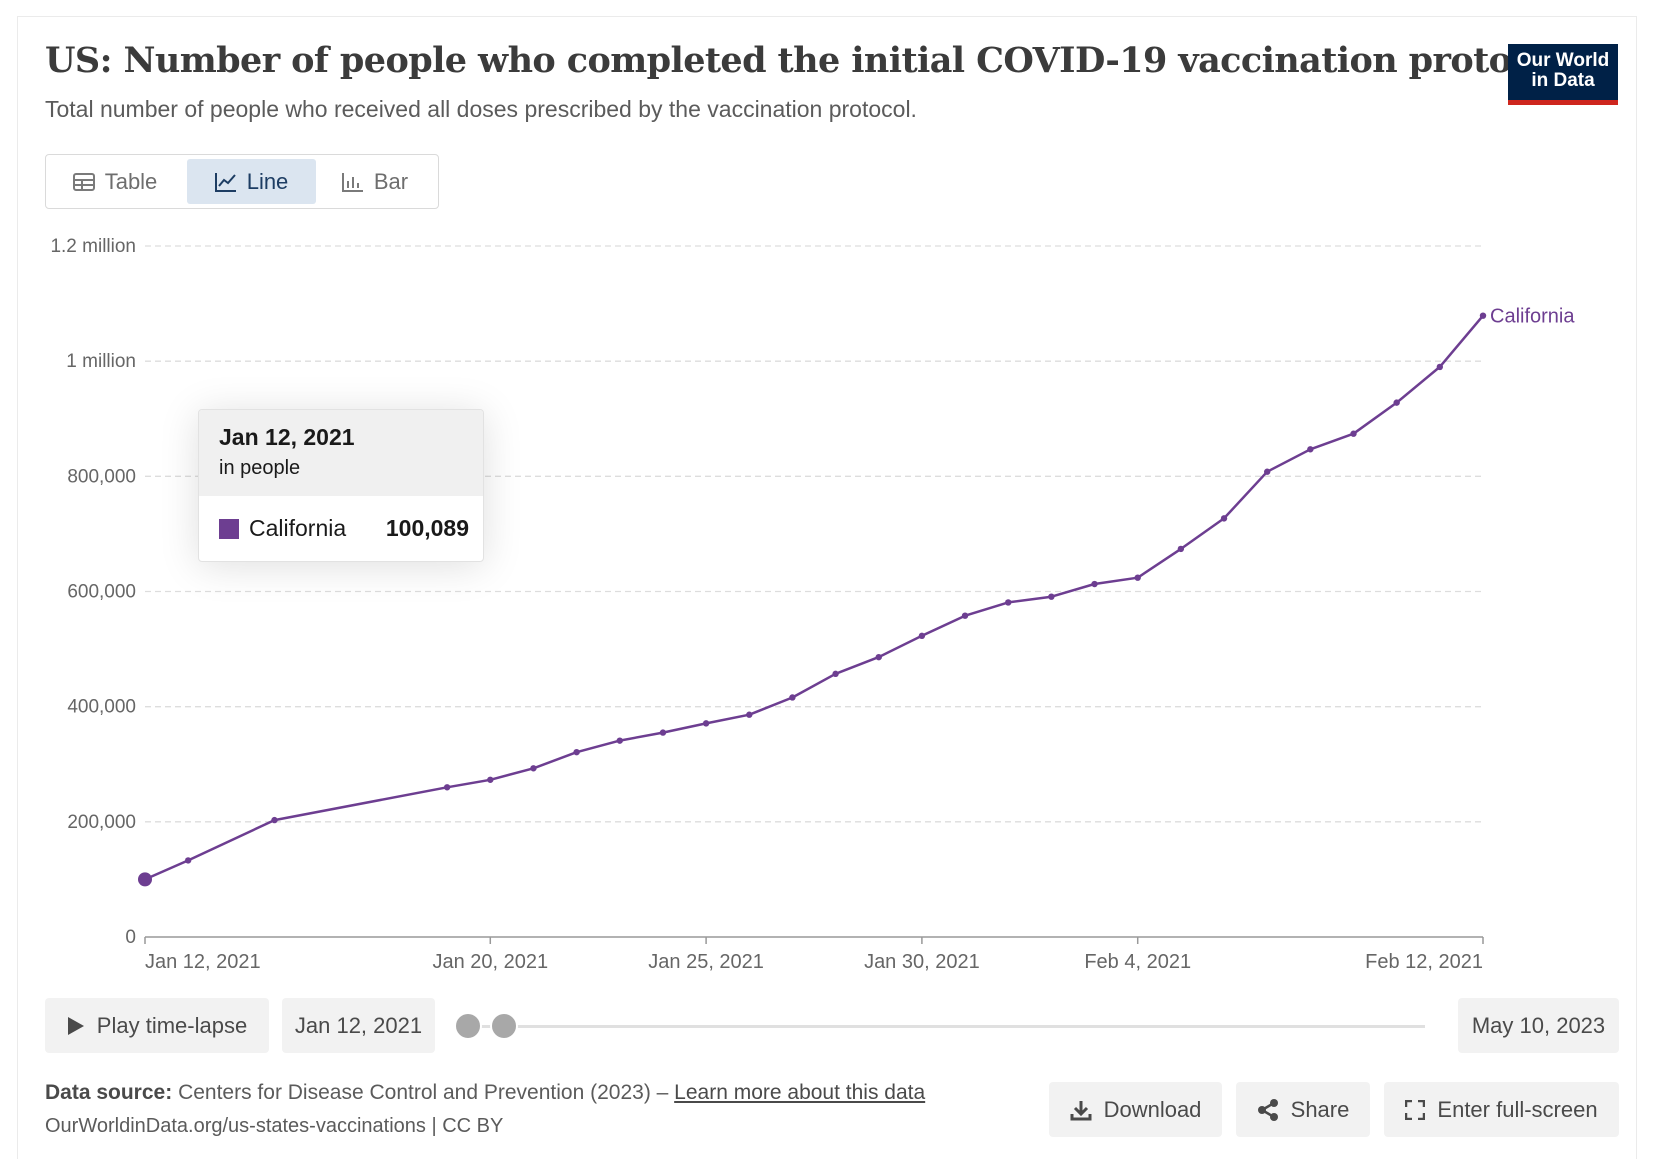 This screenshot has height=1159, width=1655. Describe the element at coordinates (101, 822) in the screenshot. I see `y-tick-label: 200,000` at that location.